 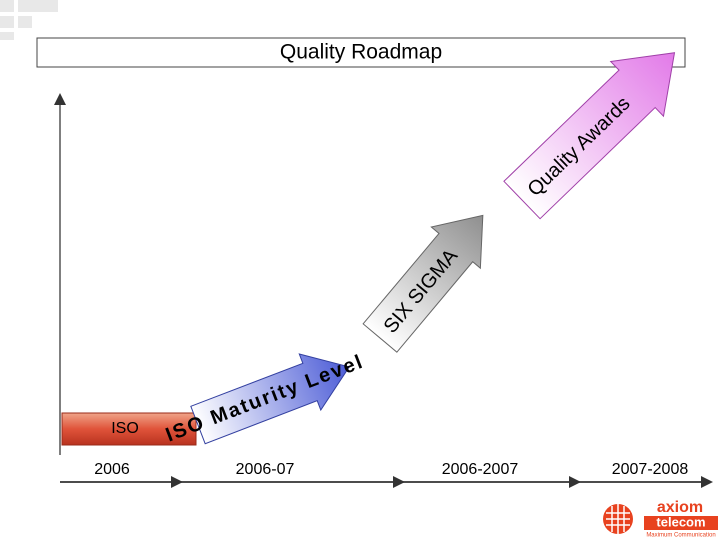 I want to click on start-box-label: ISO, so click(x=125, y=428).